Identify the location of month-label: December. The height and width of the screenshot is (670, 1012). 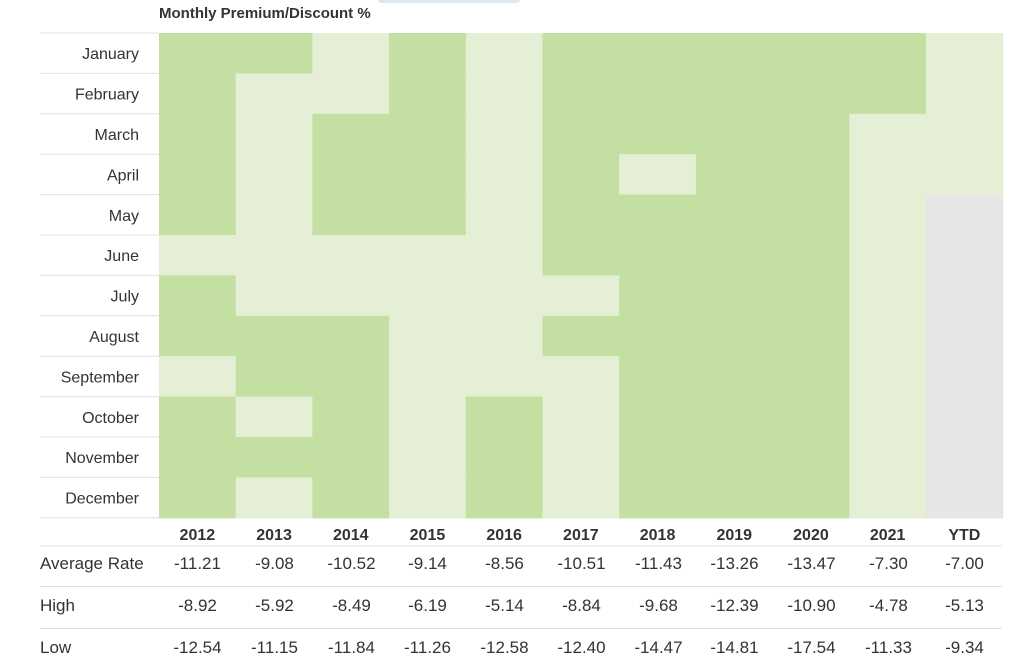
(102, 499).